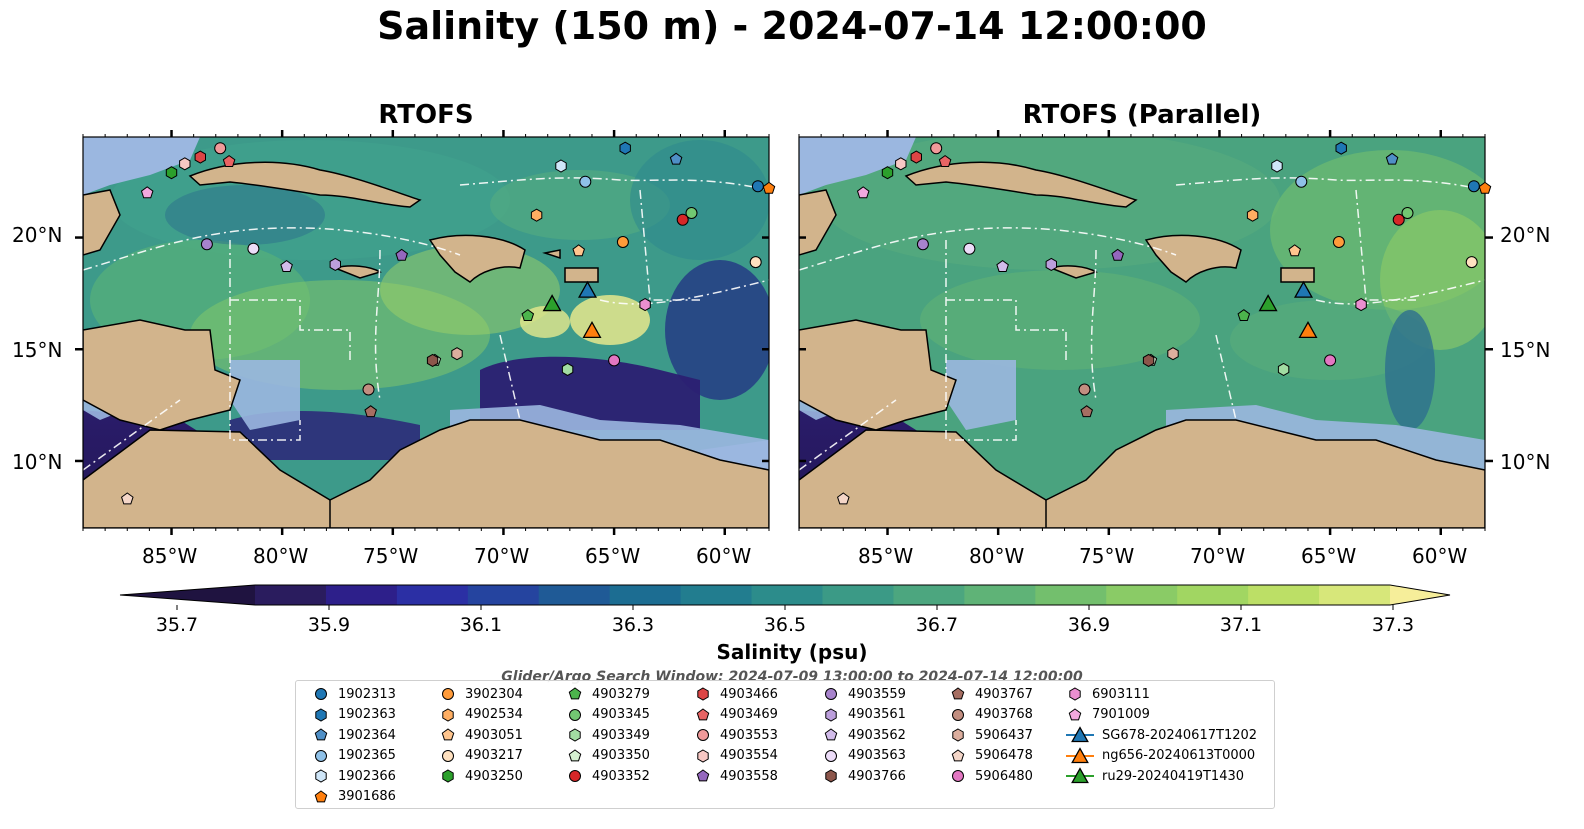  Describe the element at coordinates (1303, 289) in the screenshot. I see `glider-marker-SG678-20240617T1202` at that location.